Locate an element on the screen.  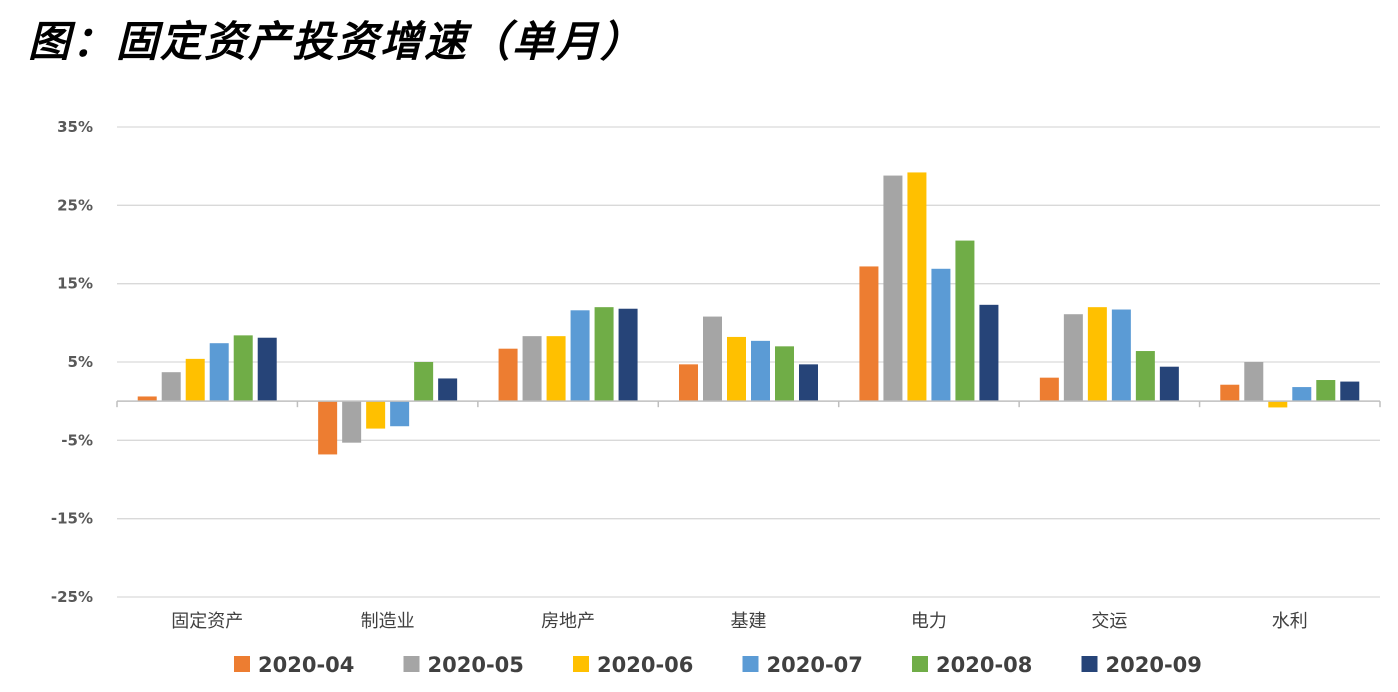
y-tick-label: -5% is located at coordinates (77, 440).